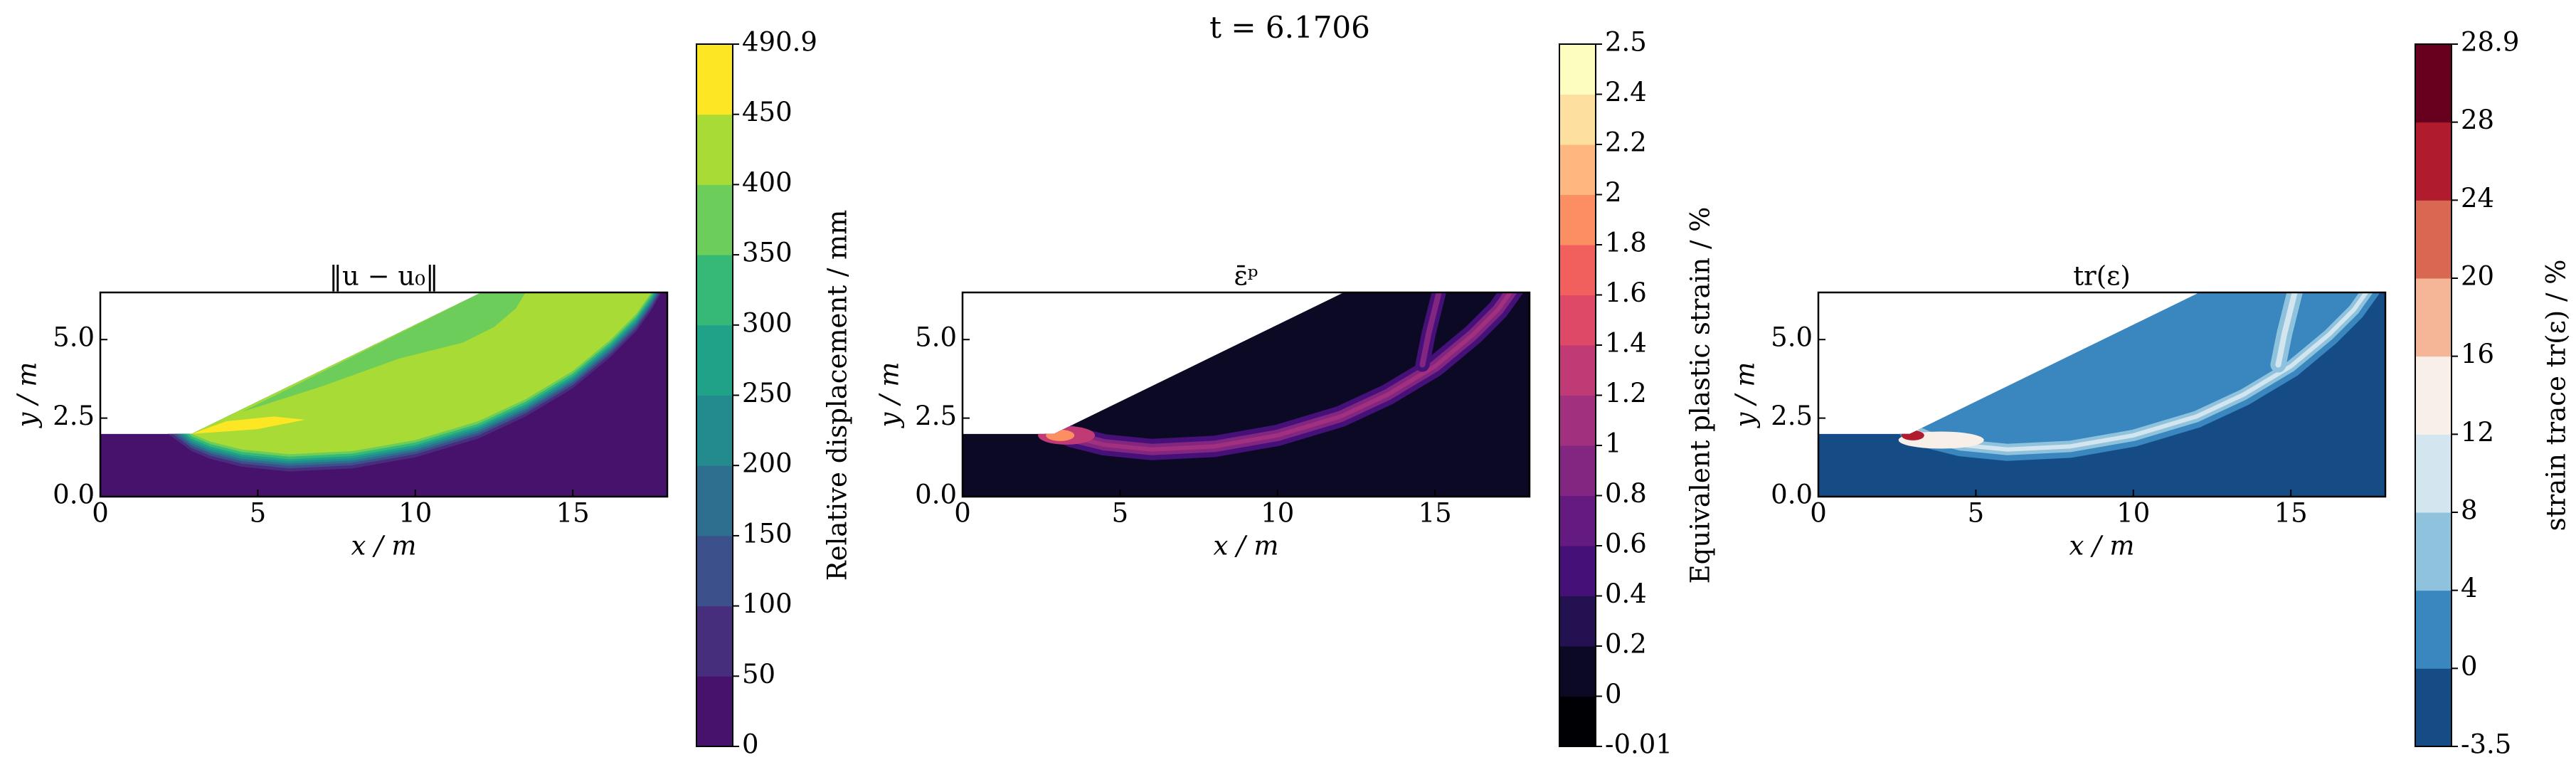 The image size is (2576, 777). Describe the element at coordinates (767, 323) in the screenshot. I see `colorbar-tick-label: 300` at that location.